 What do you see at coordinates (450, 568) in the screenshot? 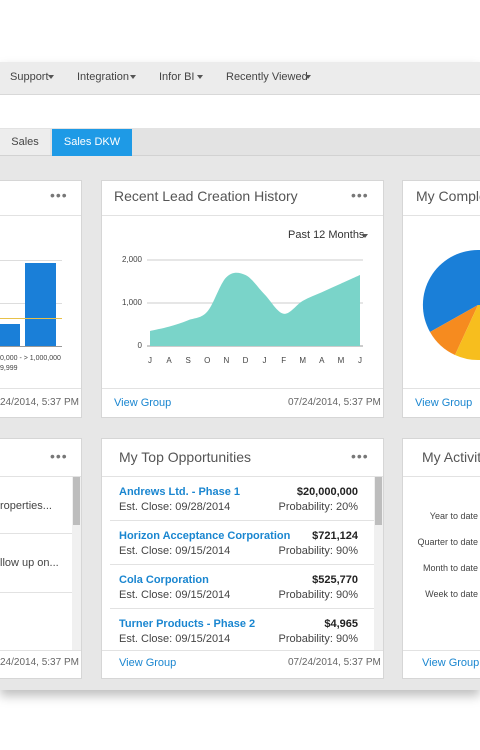
I see `activity-label: Month to date` at bounding box center [450, 568].